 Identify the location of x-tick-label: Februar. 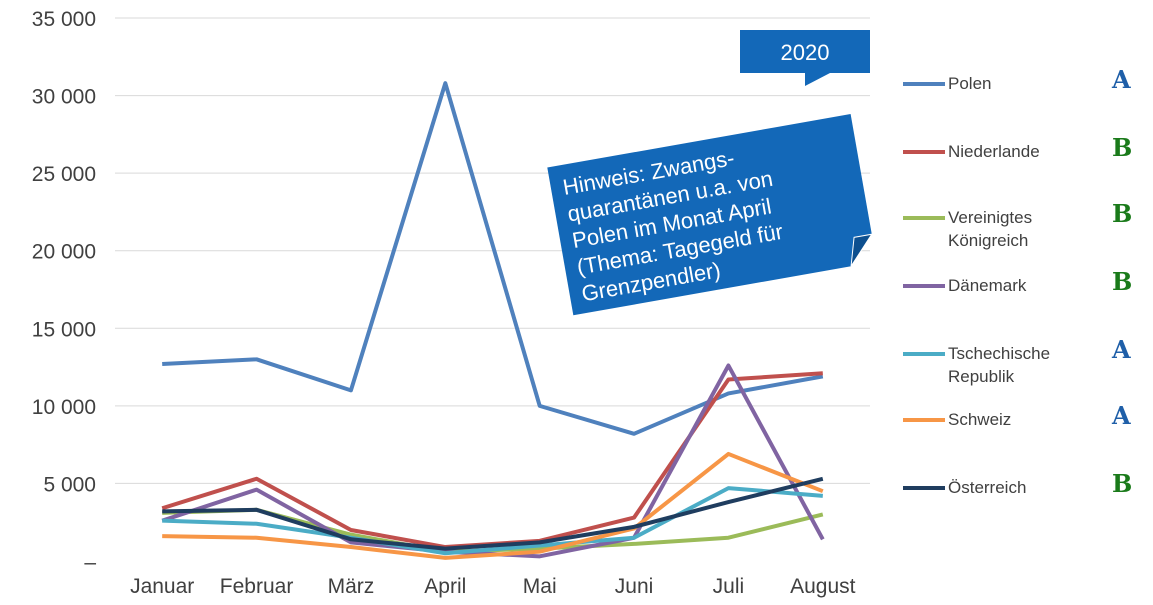
(257, 586).